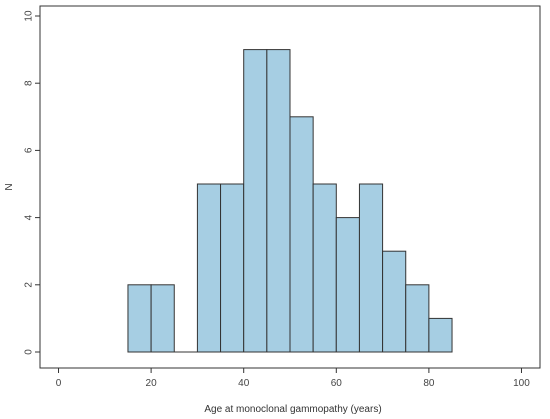 The width and height of the screenshot is (550, 419). Describe the element at coordinates (293, 378) in the screenshot. I see `x-axis: 0 20 40 60 80 100` at that location.